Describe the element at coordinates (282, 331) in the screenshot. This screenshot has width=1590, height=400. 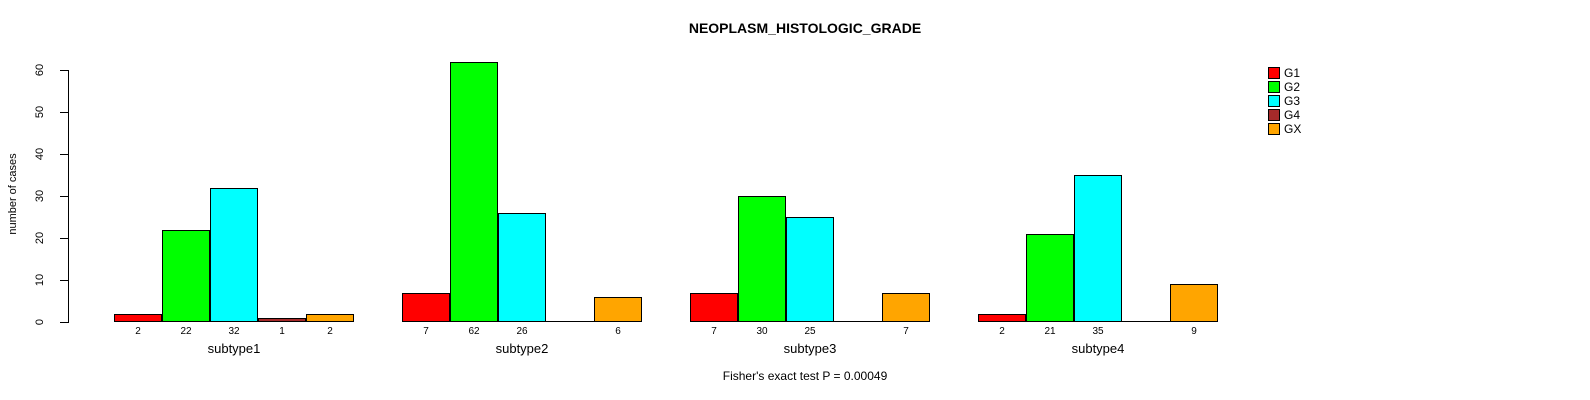
I see `bar-value-label: 1` at that location.